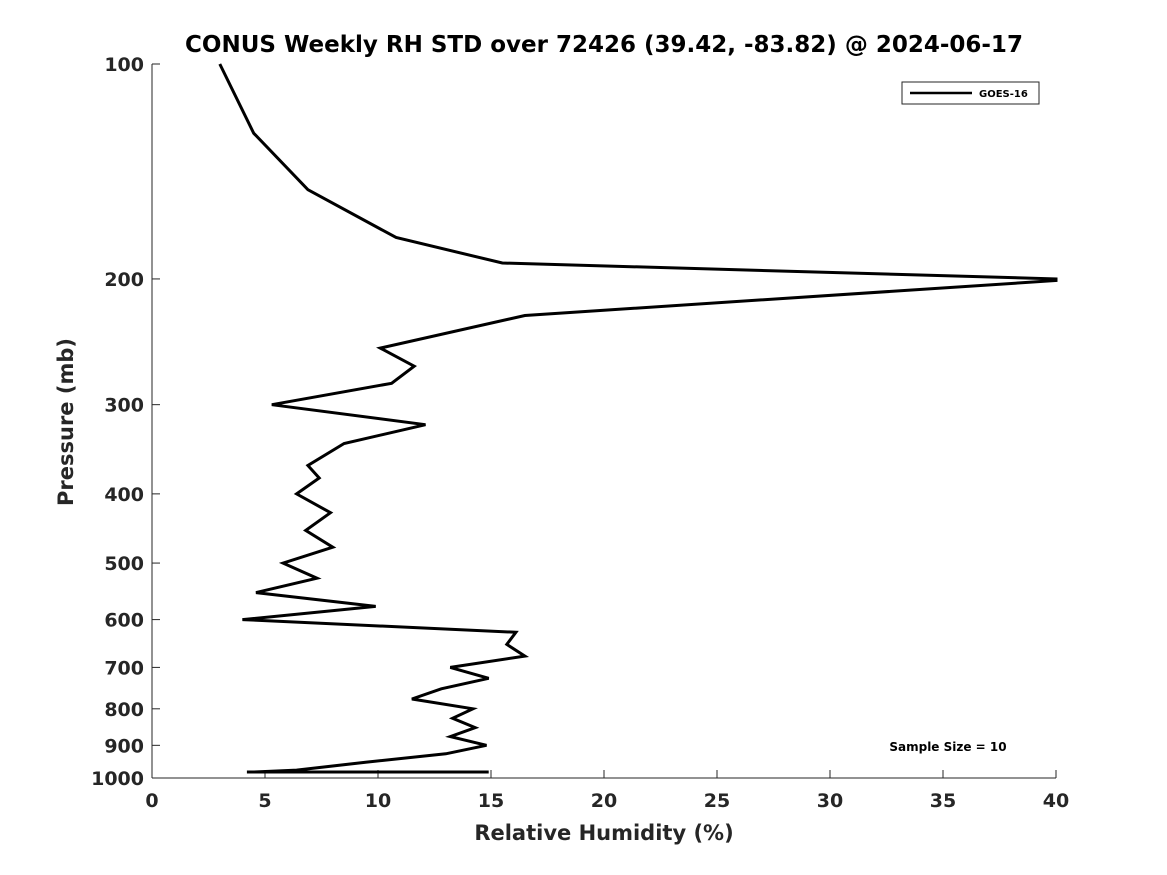 The height and width of the screenshot is (875, 1167). What do you see at coordinates (117, 779) in the screenshot?
I see `y-tick-label: 1000` at bounding box center [117, 779].